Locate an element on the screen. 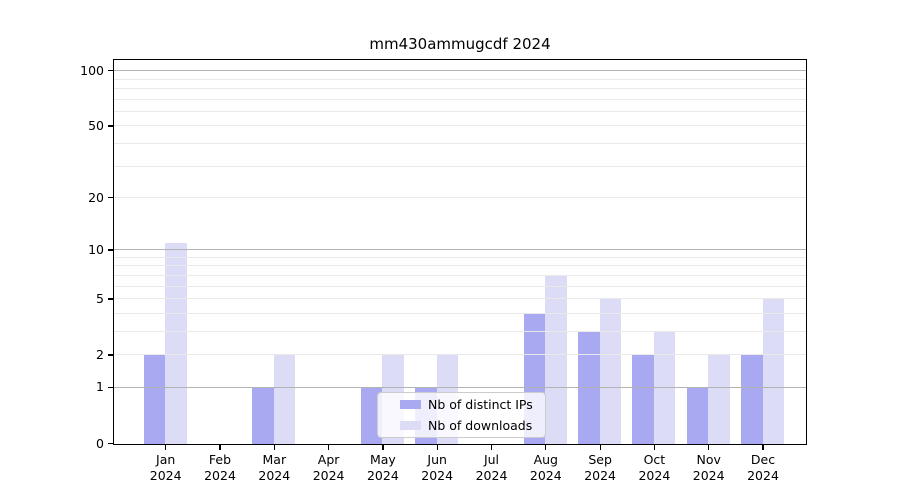  x-tick-month: Jun is located at coordinates (437, 459).